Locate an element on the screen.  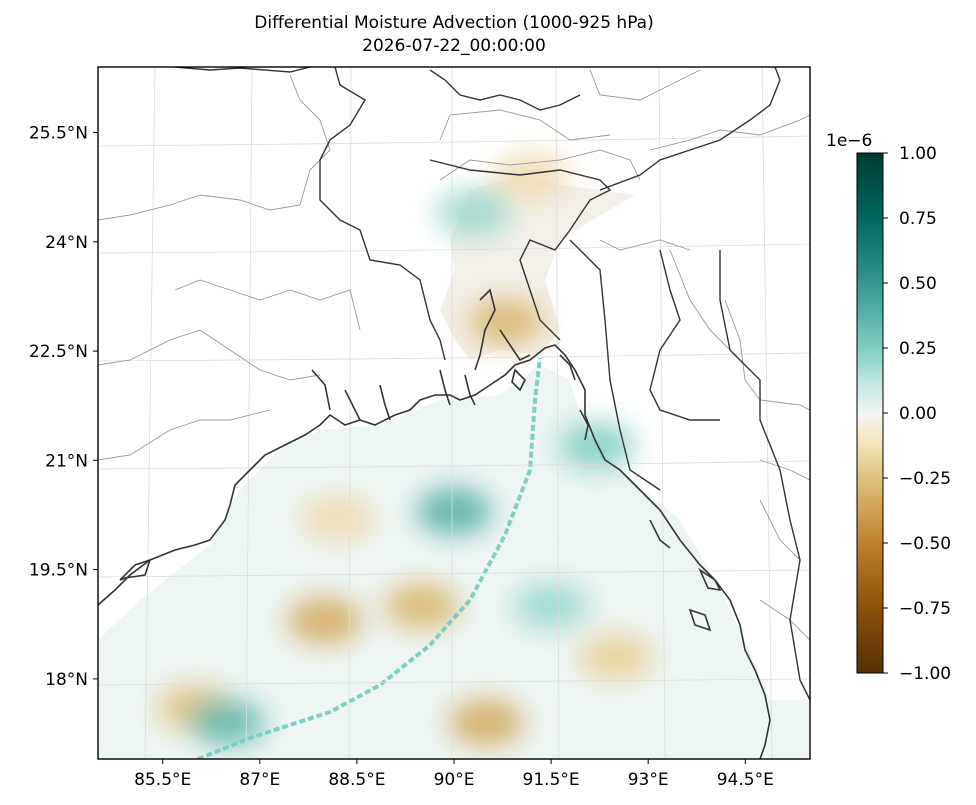
colorbar-tick-label: −0.75 is located at coordinates (925, 609).